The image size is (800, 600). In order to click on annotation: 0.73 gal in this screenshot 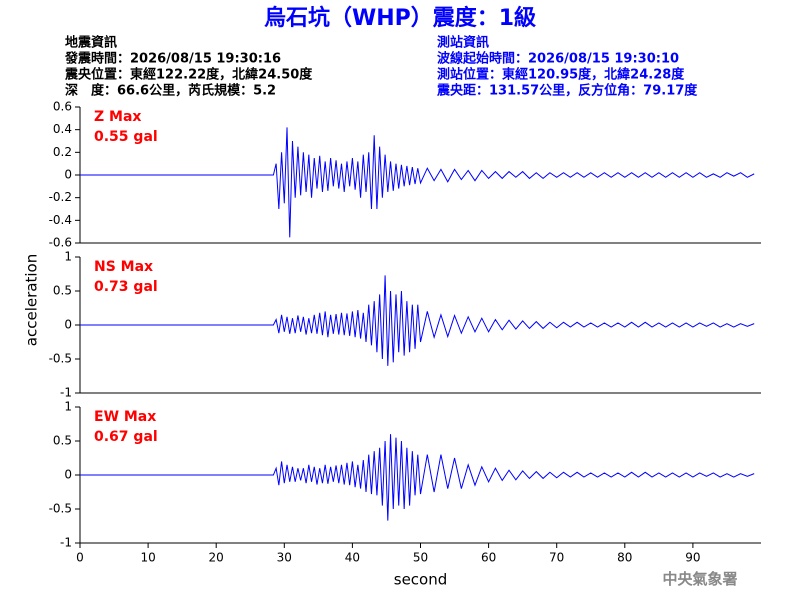, I will do `click(126, 287)`.